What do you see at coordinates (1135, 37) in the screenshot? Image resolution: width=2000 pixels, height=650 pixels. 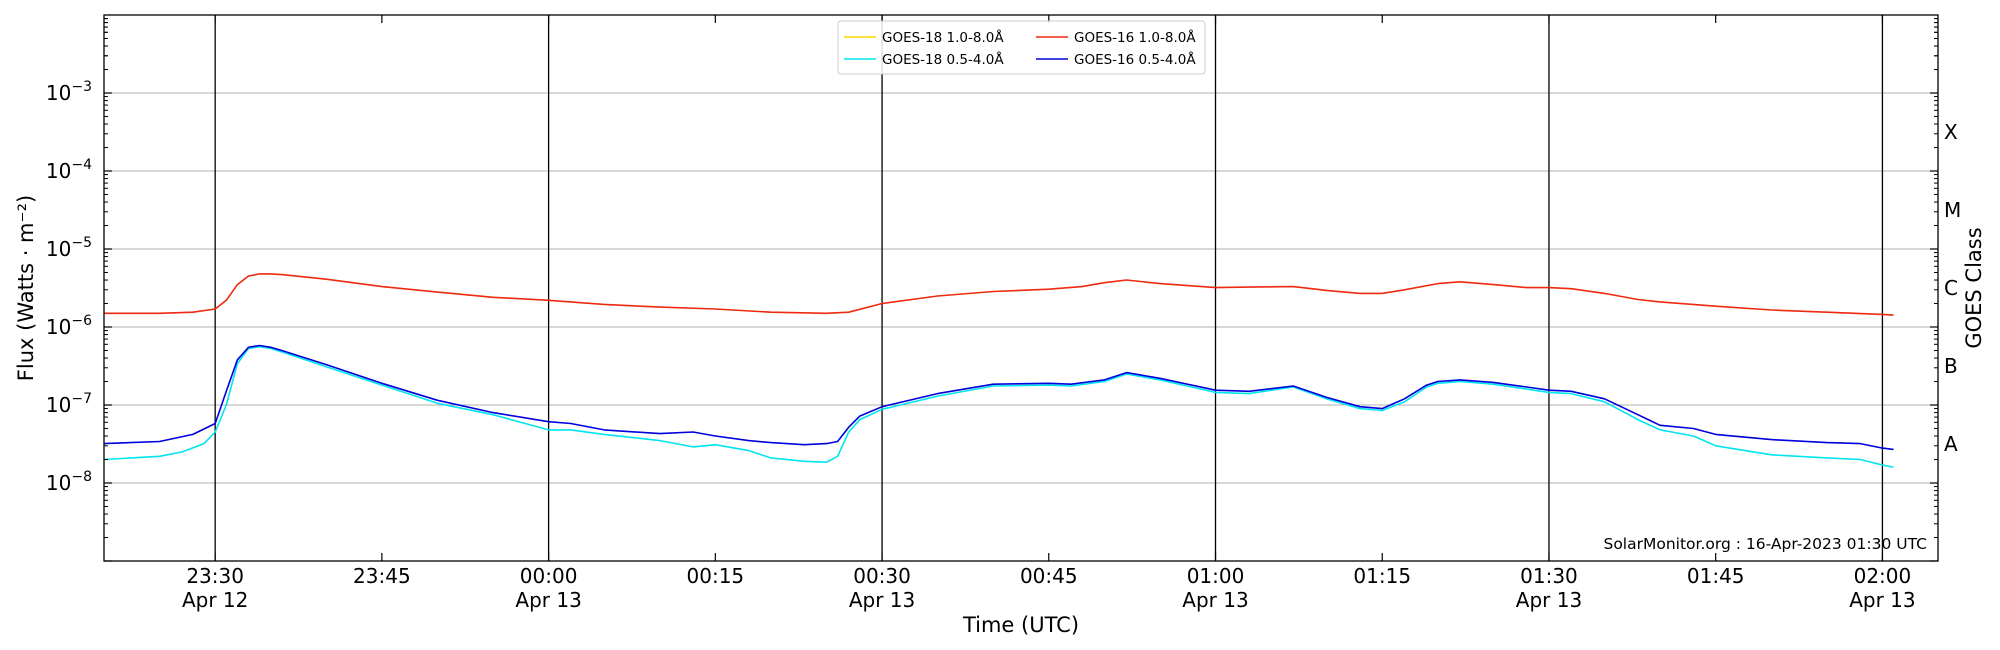 I see `legend-label: GOES-16 1.0-8.0Å` at bounding box center [1135, 37].